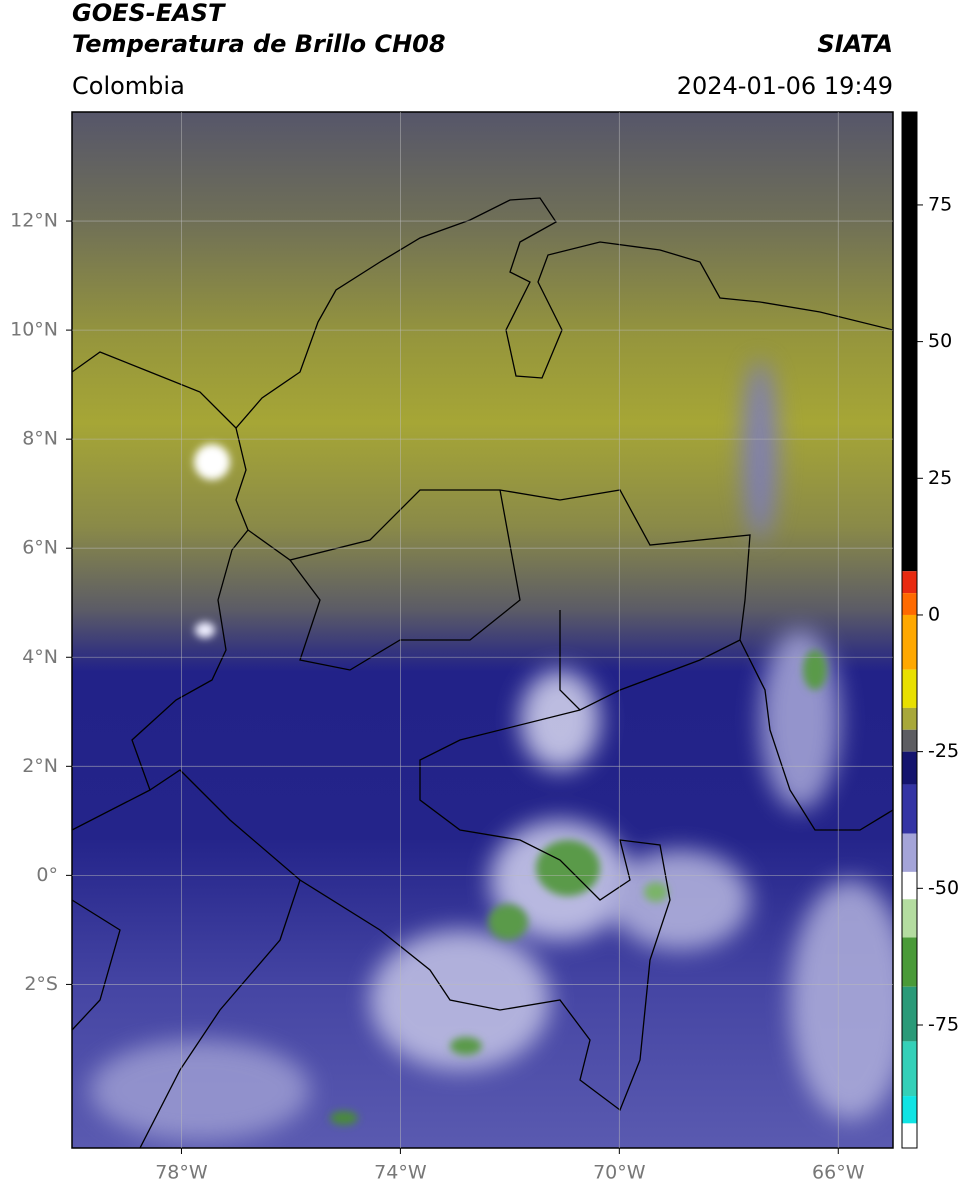 The width and height of the screenshot is (966, 1190). I want to click on timestamp: 2024-01-06 19:49, so click(785, 86).